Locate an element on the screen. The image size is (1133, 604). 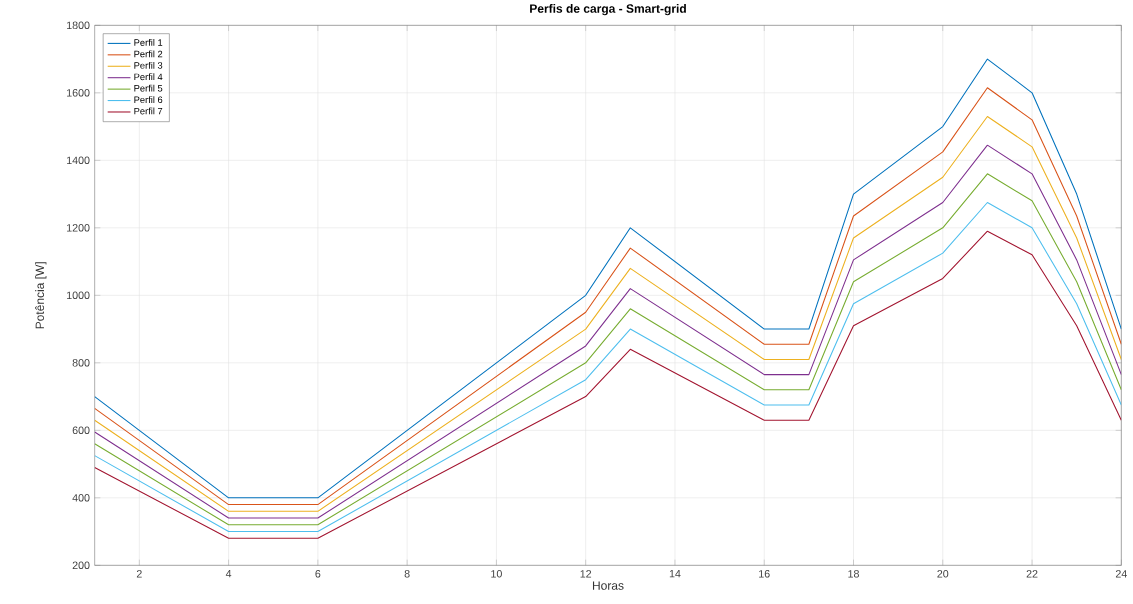
y-tick-label: 1800 is located at coordinates (78, 25).